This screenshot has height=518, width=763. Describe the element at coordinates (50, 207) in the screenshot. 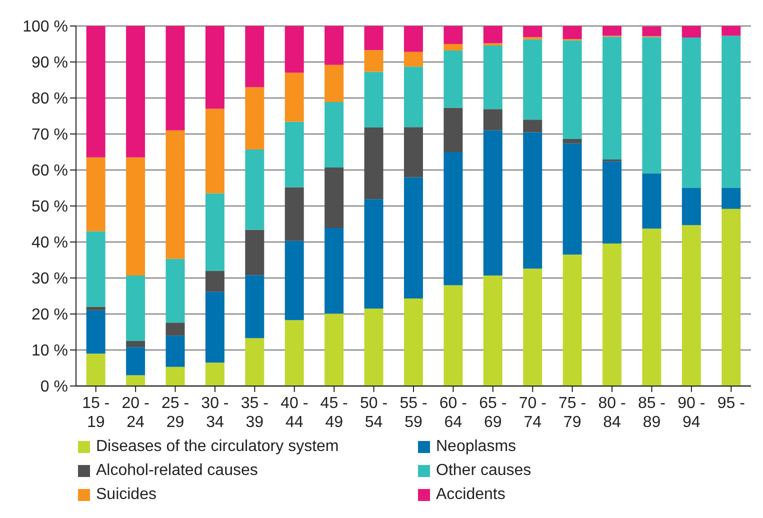

I see `y-tick-label: 50 %` at that location.